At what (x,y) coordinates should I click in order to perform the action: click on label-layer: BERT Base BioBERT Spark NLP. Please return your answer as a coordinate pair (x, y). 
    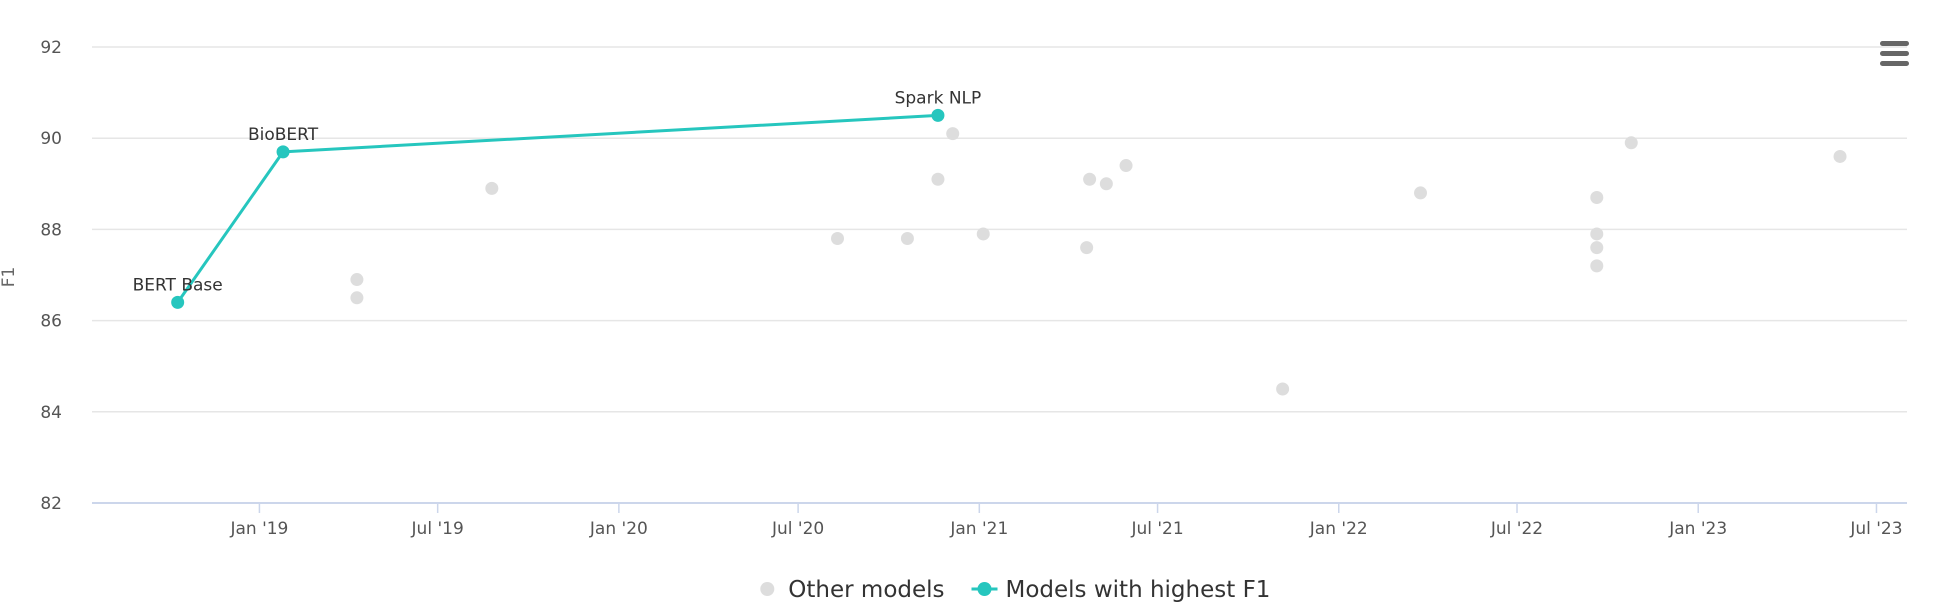
    Looking at the image, I should click on (557, 191).